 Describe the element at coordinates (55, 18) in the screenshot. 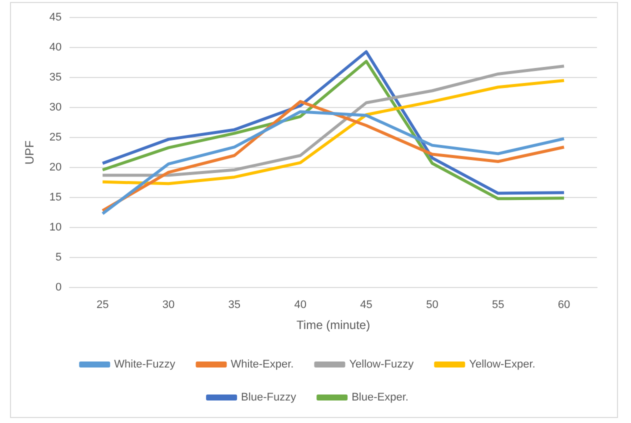

I see `y-tick-label: 45` at that location.